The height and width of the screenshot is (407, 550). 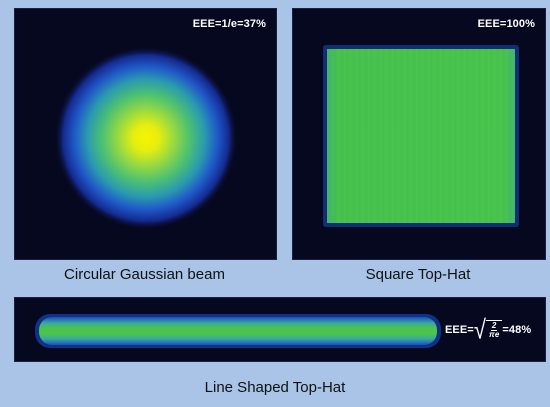 I want to click on eee-label-gaussian: EEE=1/e=37%, so click(x=229, y=24).